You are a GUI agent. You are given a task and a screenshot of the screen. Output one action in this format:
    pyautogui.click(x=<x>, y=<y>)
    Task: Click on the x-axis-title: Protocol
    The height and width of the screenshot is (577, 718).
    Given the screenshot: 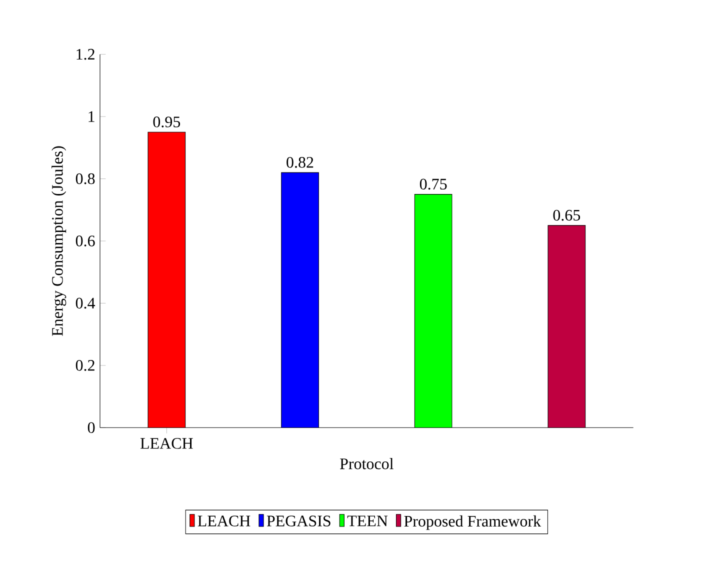 What is the action you would take?
    pyautogui.click(x=367, y=464)
    